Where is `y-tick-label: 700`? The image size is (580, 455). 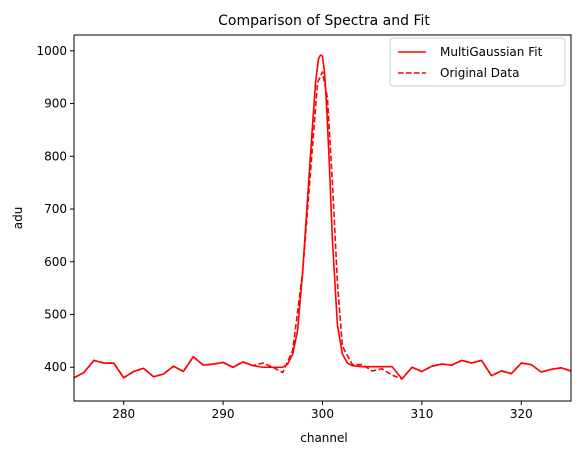 y-tick-label: 700 is located at coordinates (55, 209).